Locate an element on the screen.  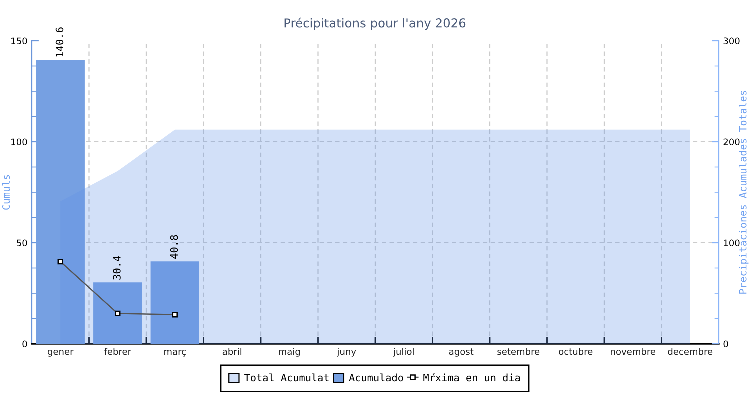
x-tick-label: abril is located at coordinates (232, 352).